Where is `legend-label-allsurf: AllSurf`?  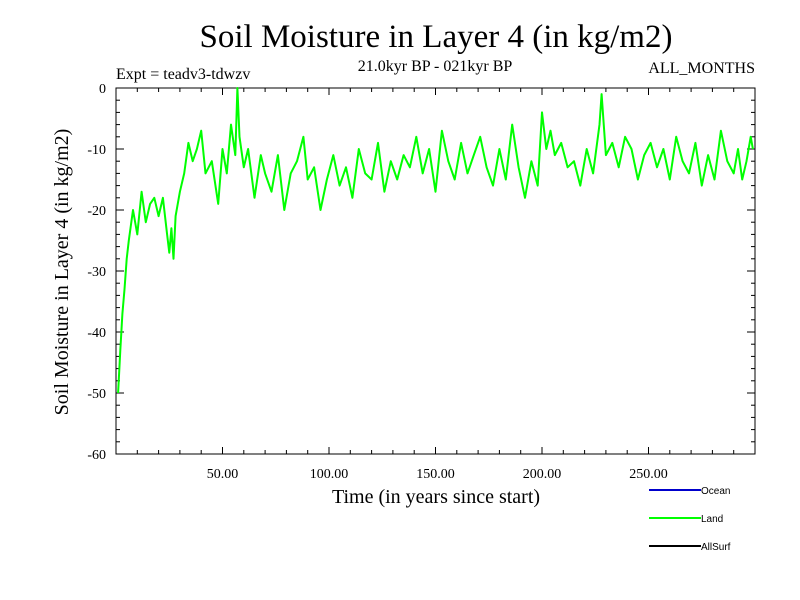 legend-label-allsurf: AllSurf is located at coordinates (716, 547).